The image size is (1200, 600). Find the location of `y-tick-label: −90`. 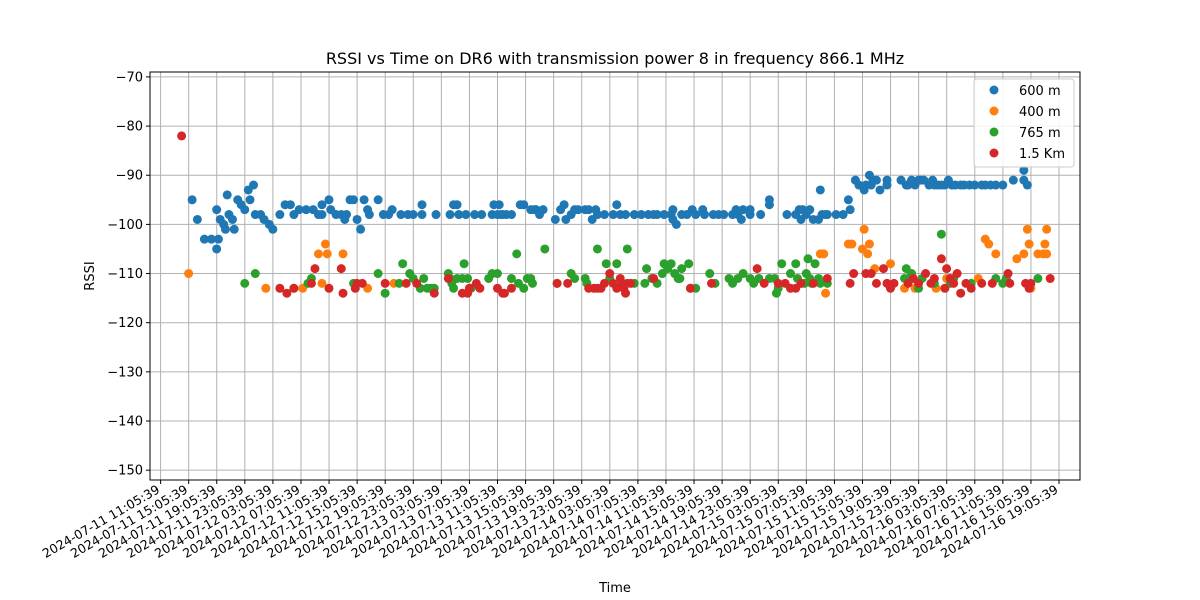

y-tick-label: −90 is located at coordinates (129, 176).